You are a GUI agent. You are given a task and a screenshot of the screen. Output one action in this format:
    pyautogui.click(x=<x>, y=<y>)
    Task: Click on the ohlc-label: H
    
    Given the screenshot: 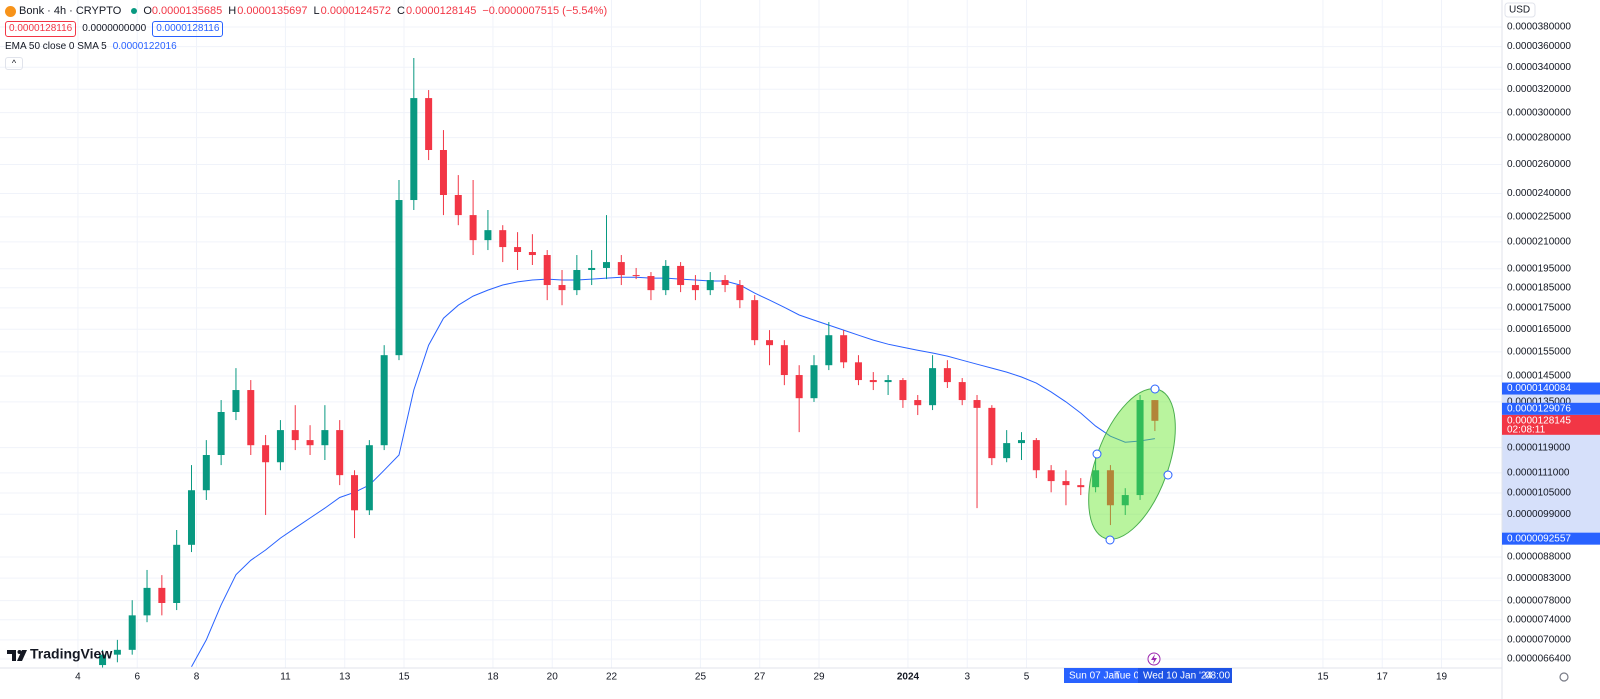 What is the action you would take?
    pyautogui.click(x=232, y=11)
    